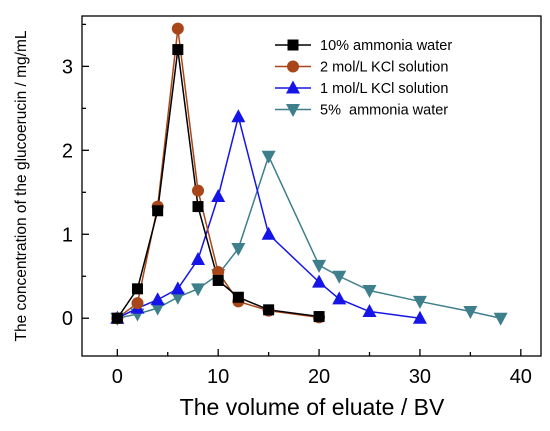 The height and width of the screenshot is (431, 550). What do you see at coordinates (67, 67) in the screenshot?
I see `y-tick-label: 3` at bounding box center [67, 67].